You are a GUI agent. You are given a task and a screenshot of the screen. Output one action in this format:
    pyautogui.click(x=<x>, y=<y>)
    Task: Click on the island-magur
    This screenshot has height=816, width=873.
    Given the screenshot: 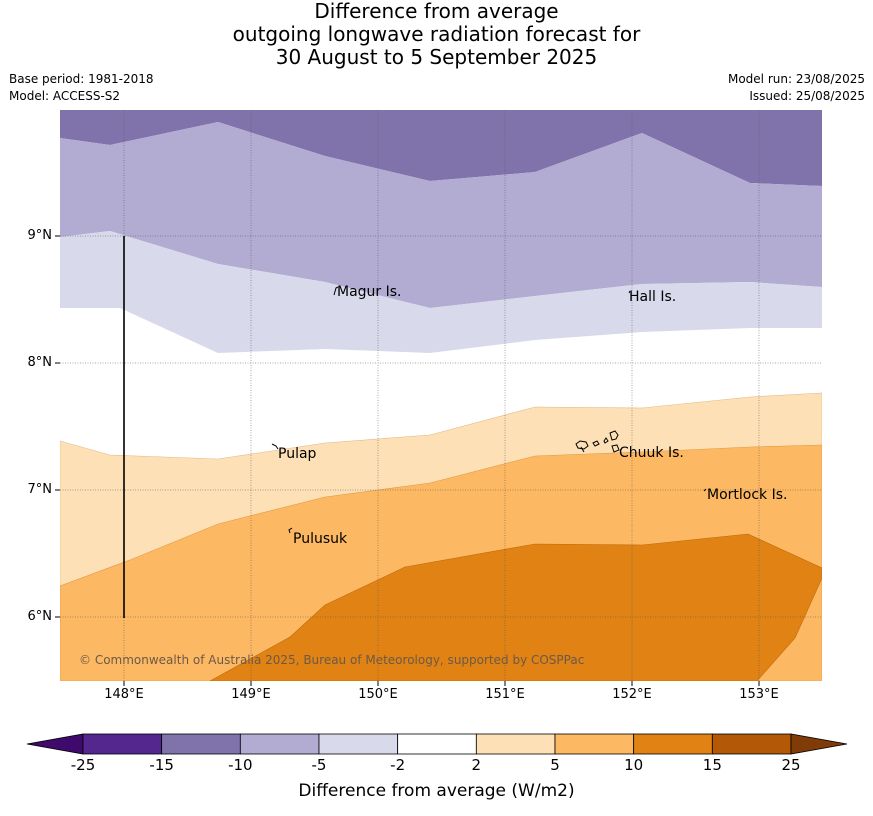 What is the action you would take?
    pyautogui.click(x=336, y=291)
    